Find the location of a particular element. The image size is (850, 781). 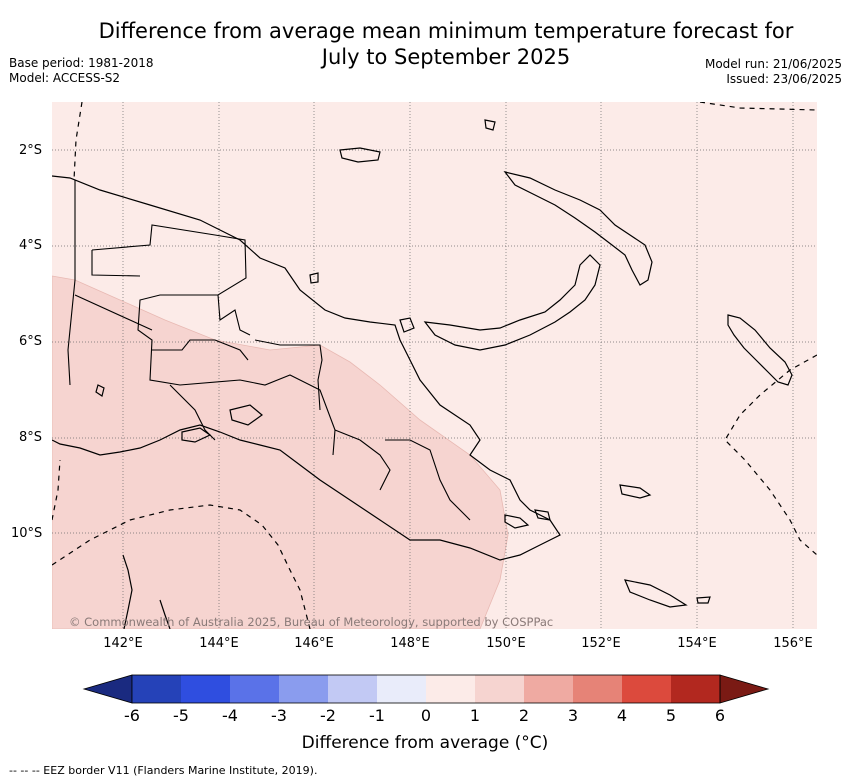

lon-label-156e: 156°E is located at coordinates (793, 643).